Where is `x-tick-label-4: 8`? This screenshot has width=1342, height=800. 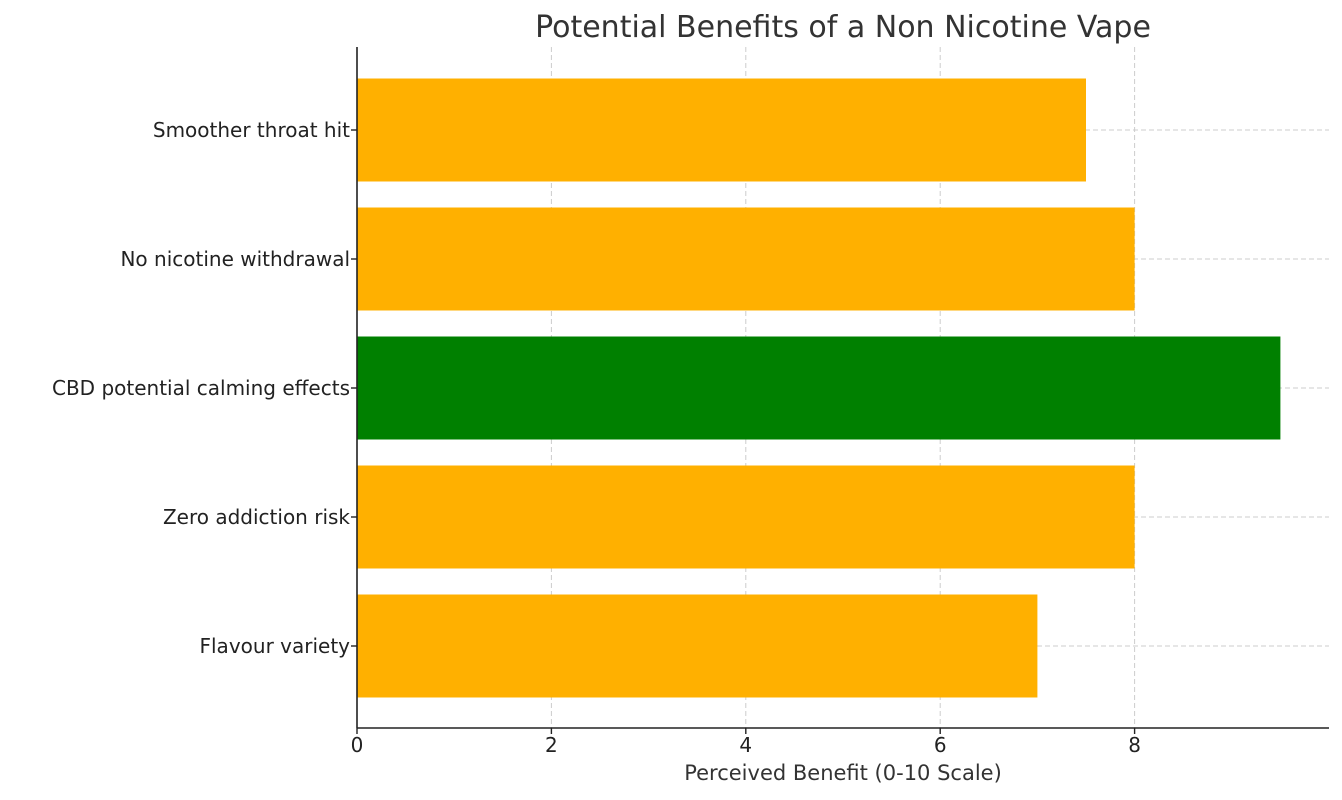 x-tick-label-4: 8 is located at coordinates (1134, 745).